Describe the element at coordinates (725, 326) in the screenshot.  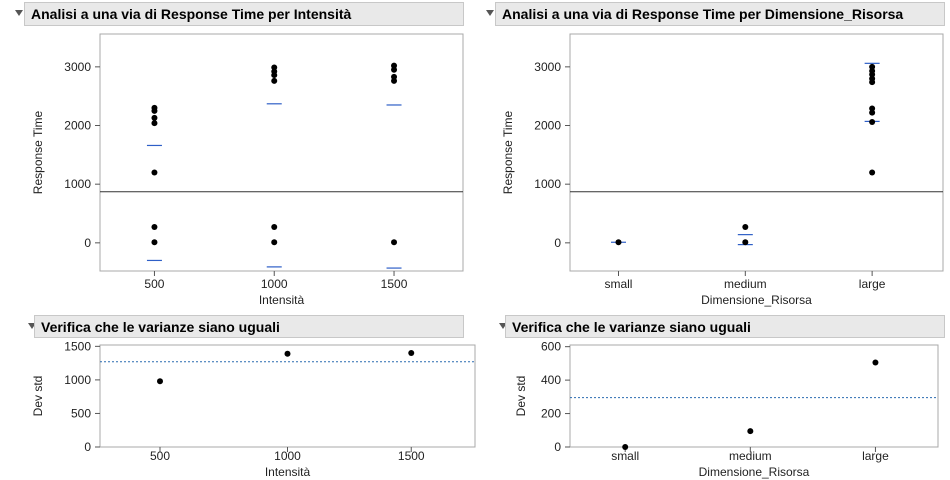
I see `panel-title-varianze-dimensione: Verifica che le varianze siano uguali` at that location.